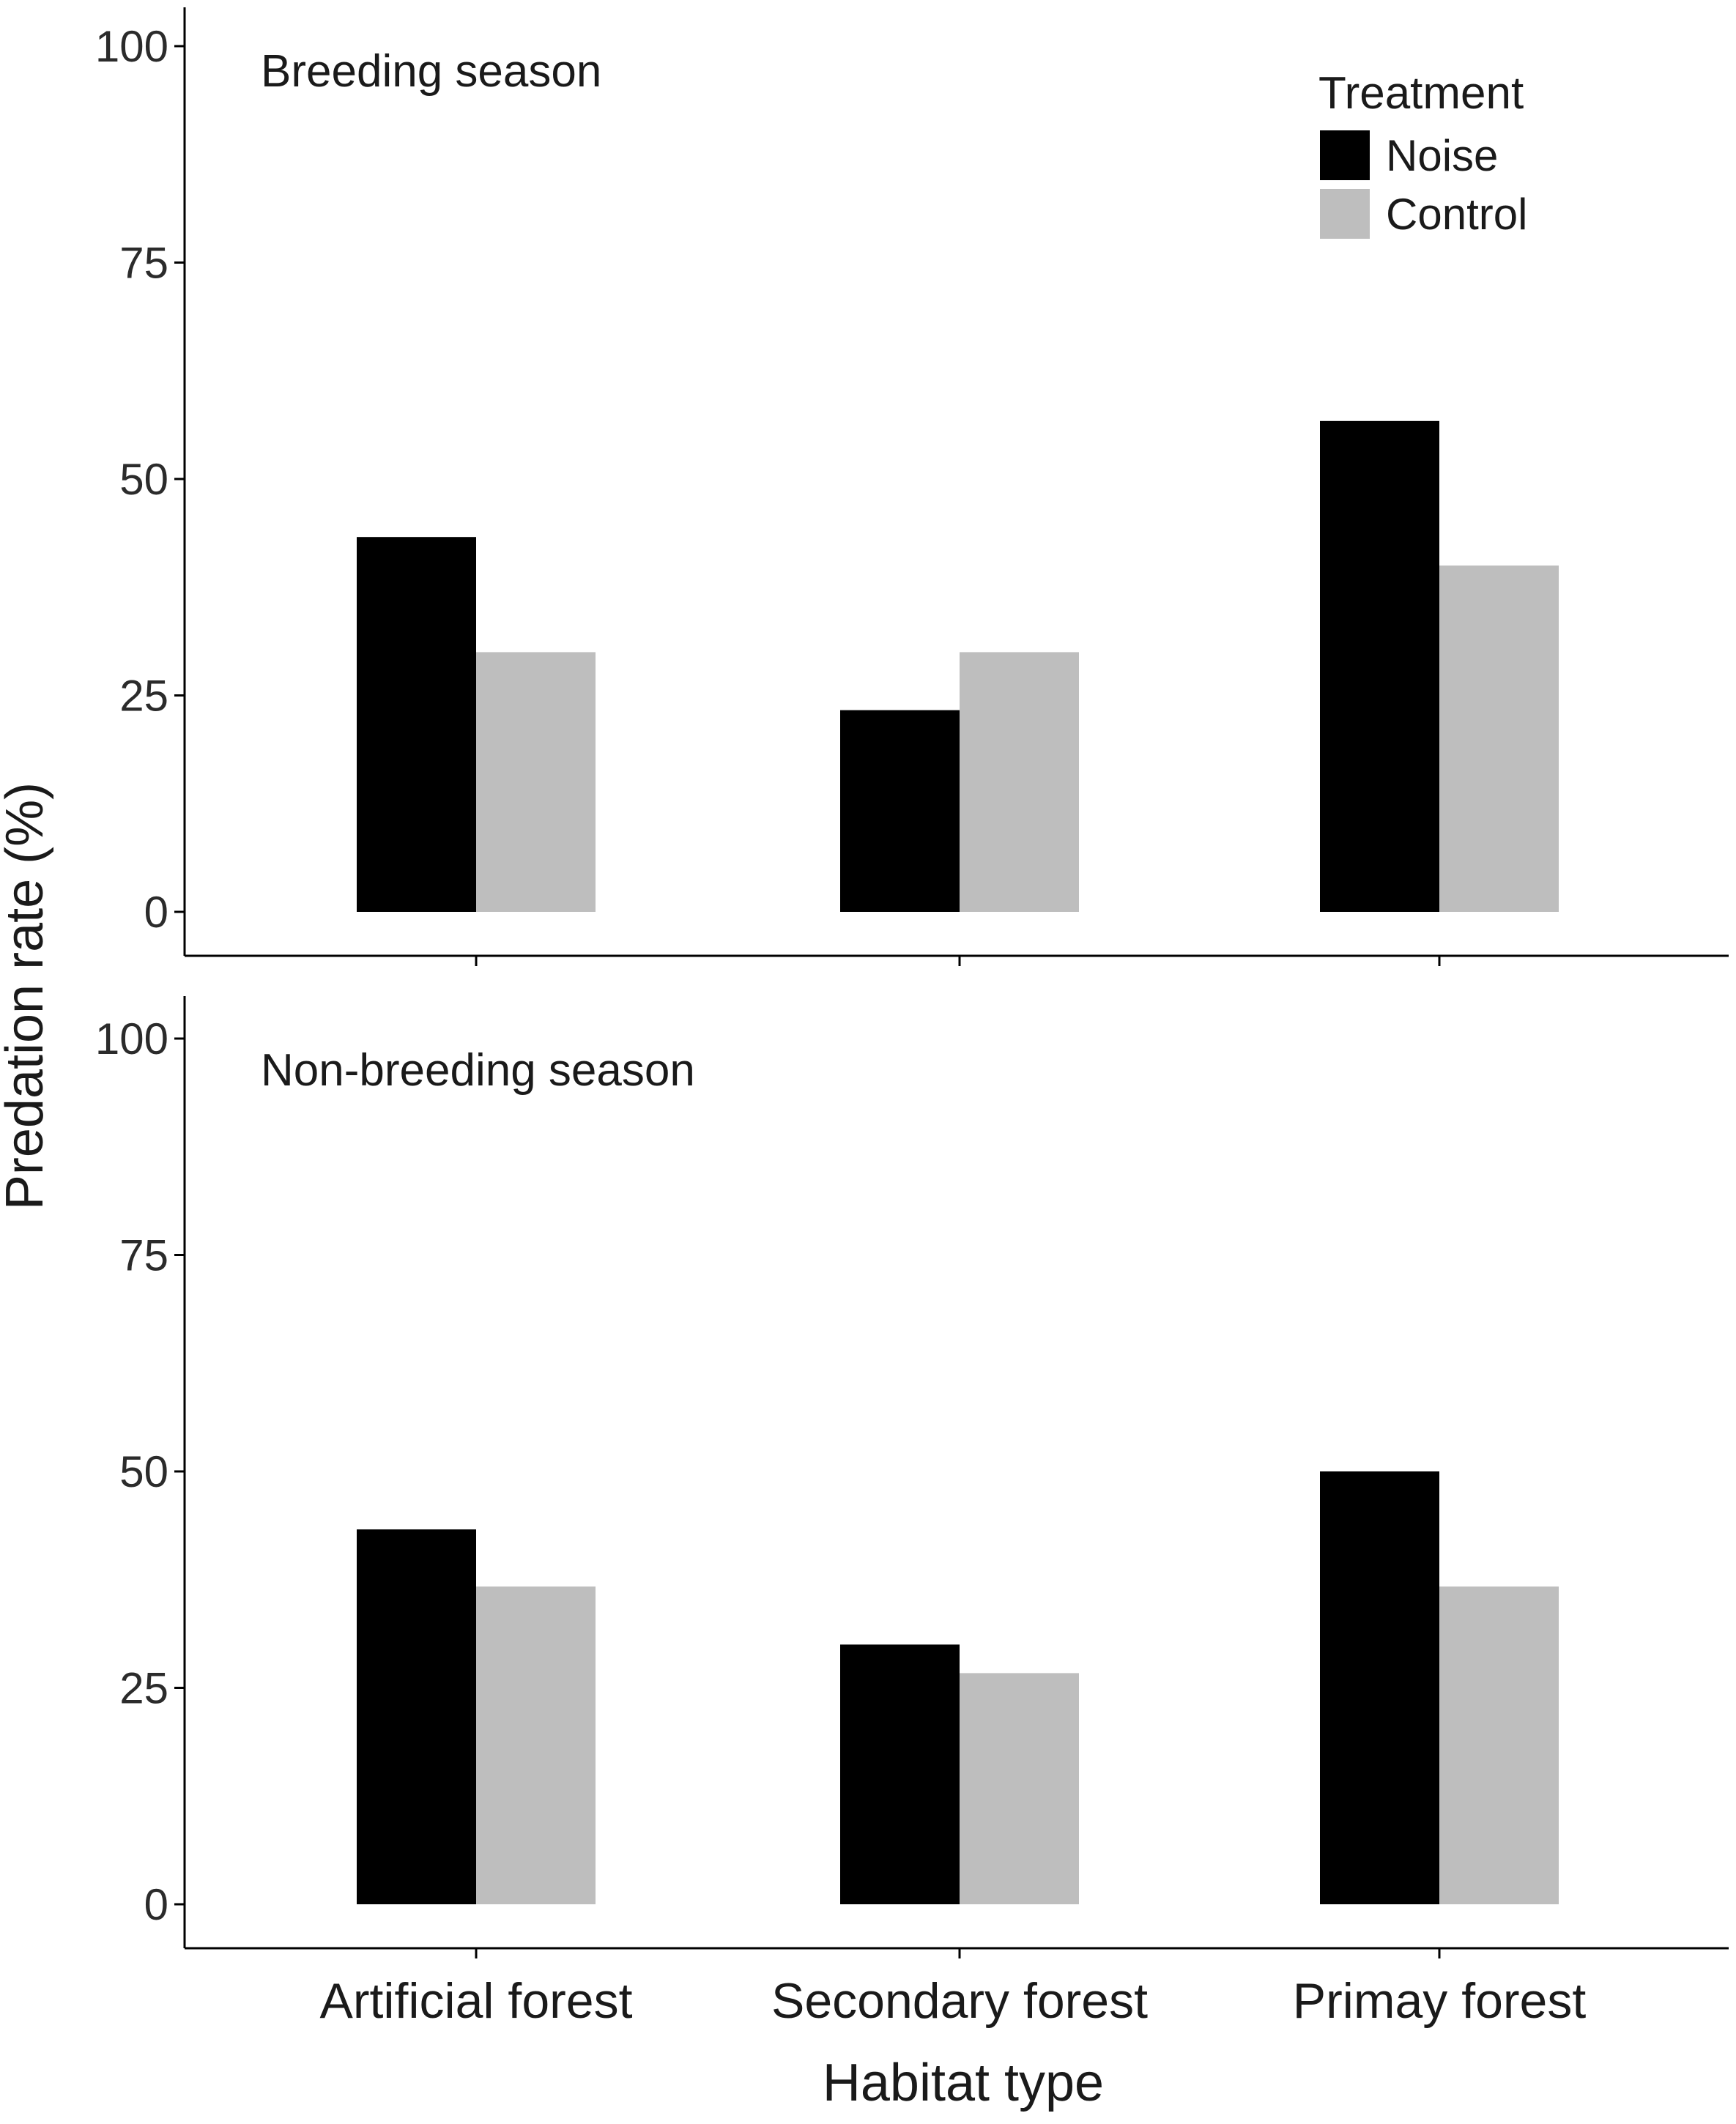 The width and height of the screenshot is (1736, 2124). Describe the element at coordinates (478, 1070) in the screenshot. I see `panel-label: Non-breeding season` at that location.